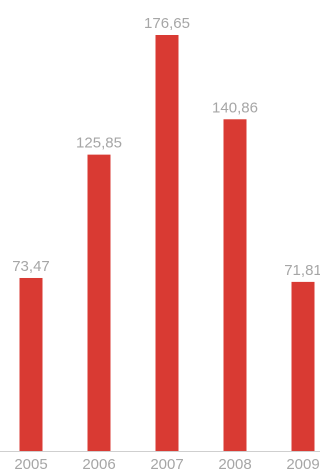 This screenshot has width=320, height=472. I want to click on value-label-2006: 125,85, so click(99, 143).